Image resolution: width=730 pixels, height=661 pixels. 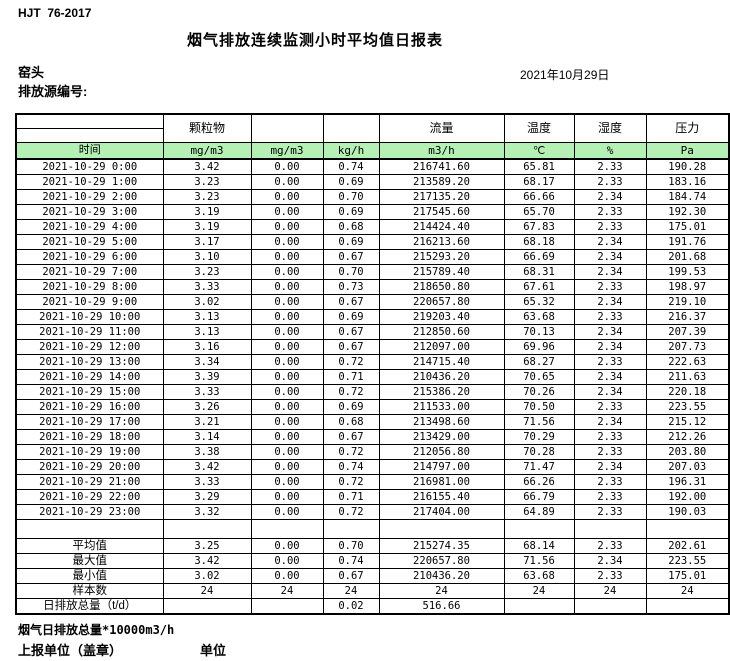 What do you see at coordinates (89, 257) in the screenshot?
I see `time-cell: 2021-10-29 6:00` at bounding box center [89, 257].